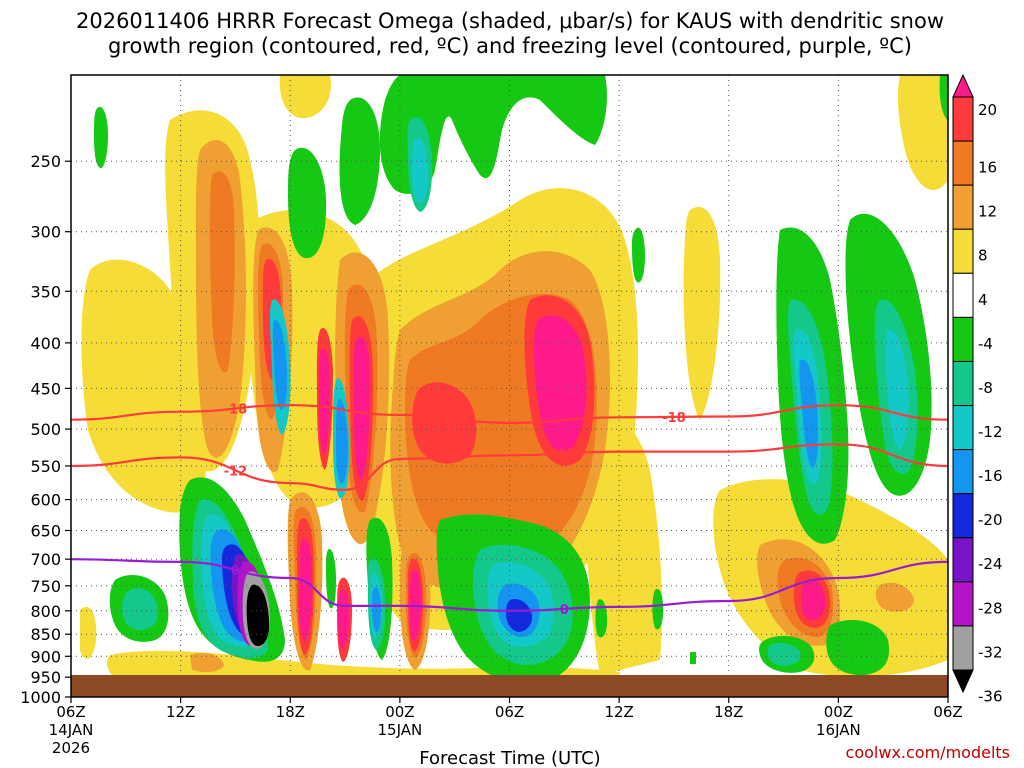 Image resolution: width=1024 pixels, height=768 pixels. I want to click on y-tick-label: 250, so click(45, 161).